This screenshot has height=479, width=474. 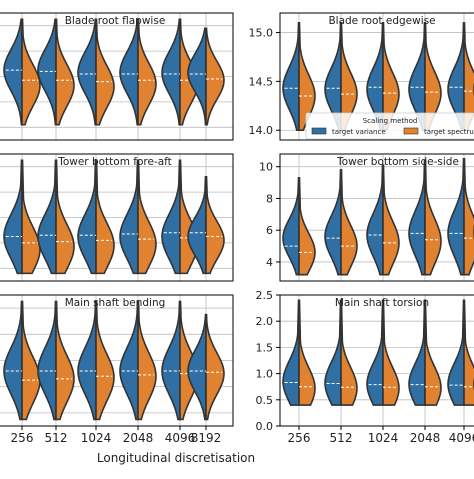 I want to click on y-tick-label: 4, so click(x=269, y=262).